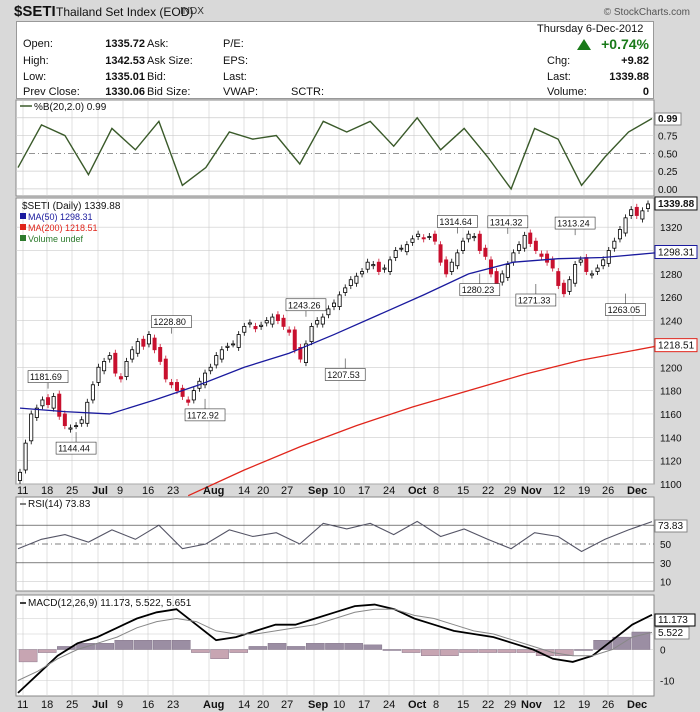 Image resolution: width=700 pixels, height=712 pixels. What do you see at coordinates (637, 705) in the screenshot?
I see `macd-x-tick-label: Dec` at bounding box center [637, 705].